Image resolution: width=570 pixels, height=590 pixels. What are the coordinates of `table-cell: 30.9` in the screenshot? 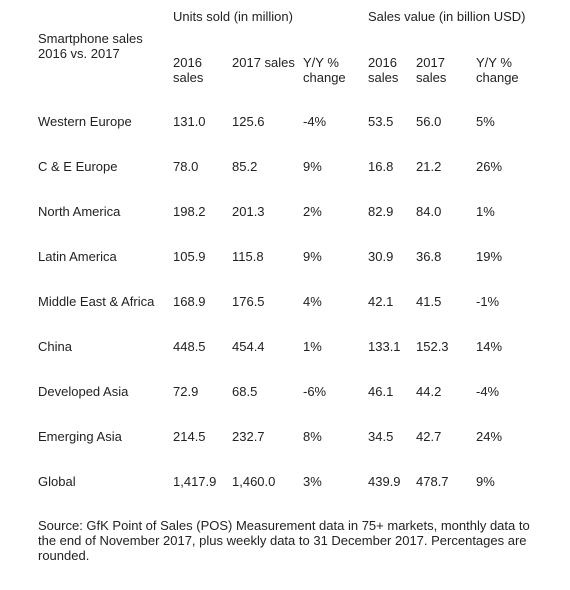 It's located at (381, 256).